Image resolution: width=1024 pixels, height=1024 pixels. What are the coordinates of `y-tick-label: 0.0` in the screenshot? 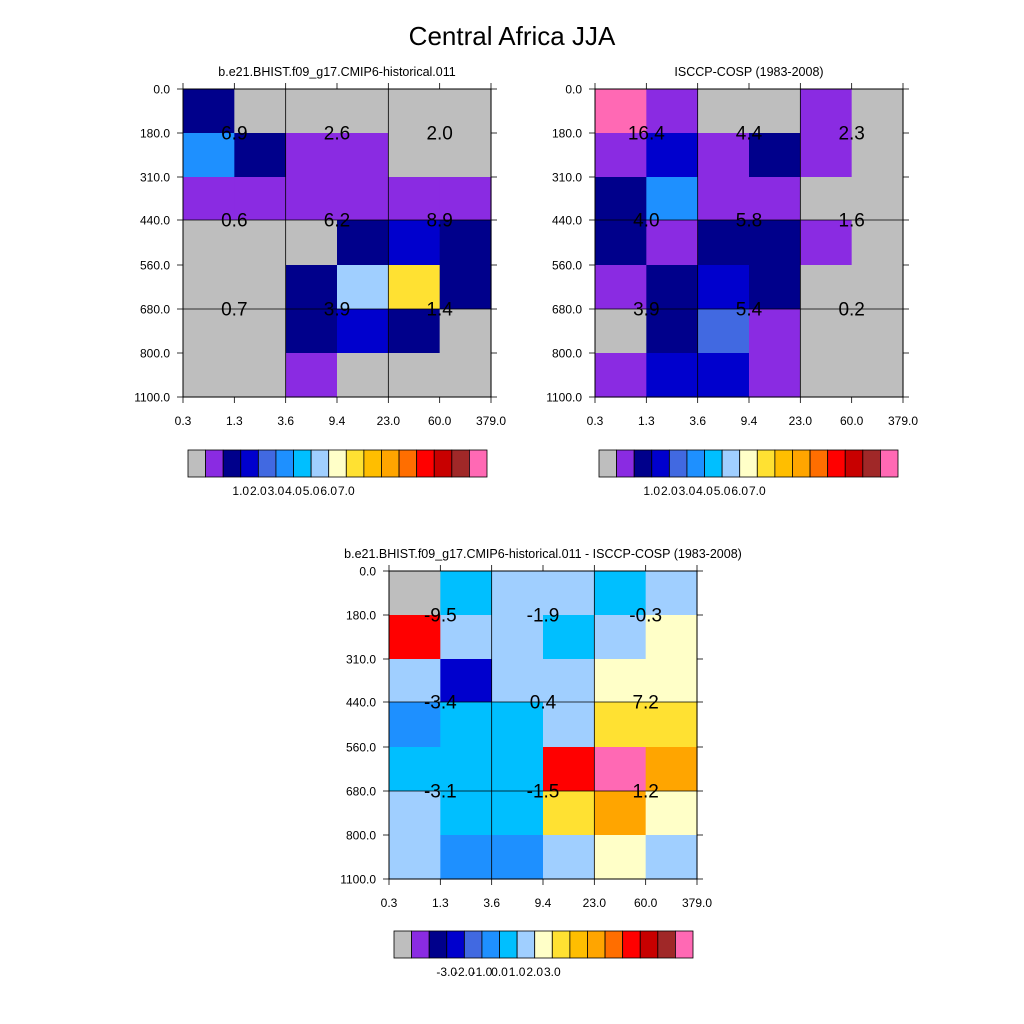 It's located at (161, 90).